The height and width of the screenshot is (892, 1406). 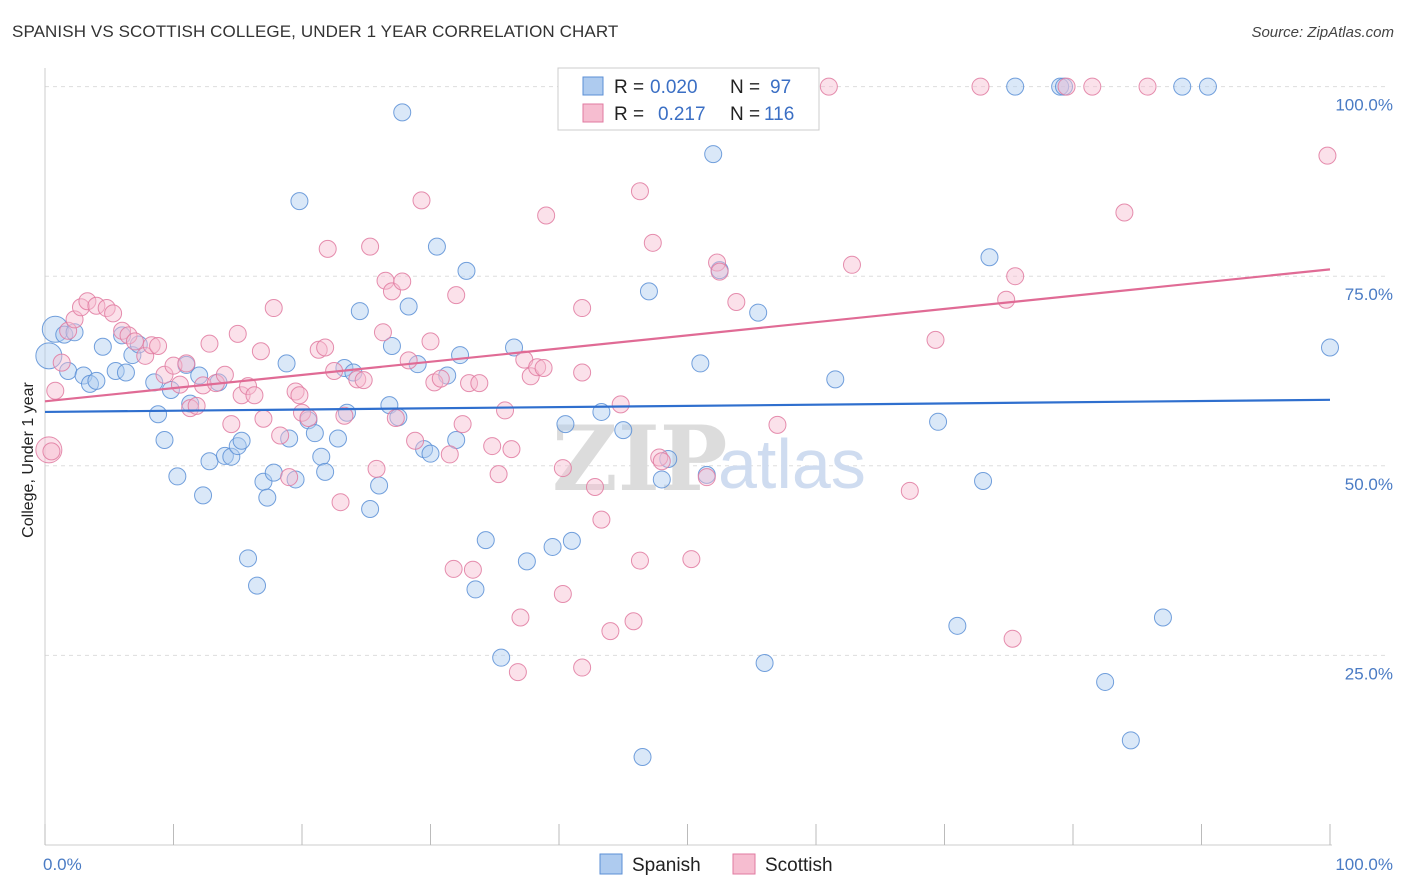 What do you see at coordinates (780, 87) in the screenshot?
I see `legend-n-value-1: 97` at bounding box center [780, 87].